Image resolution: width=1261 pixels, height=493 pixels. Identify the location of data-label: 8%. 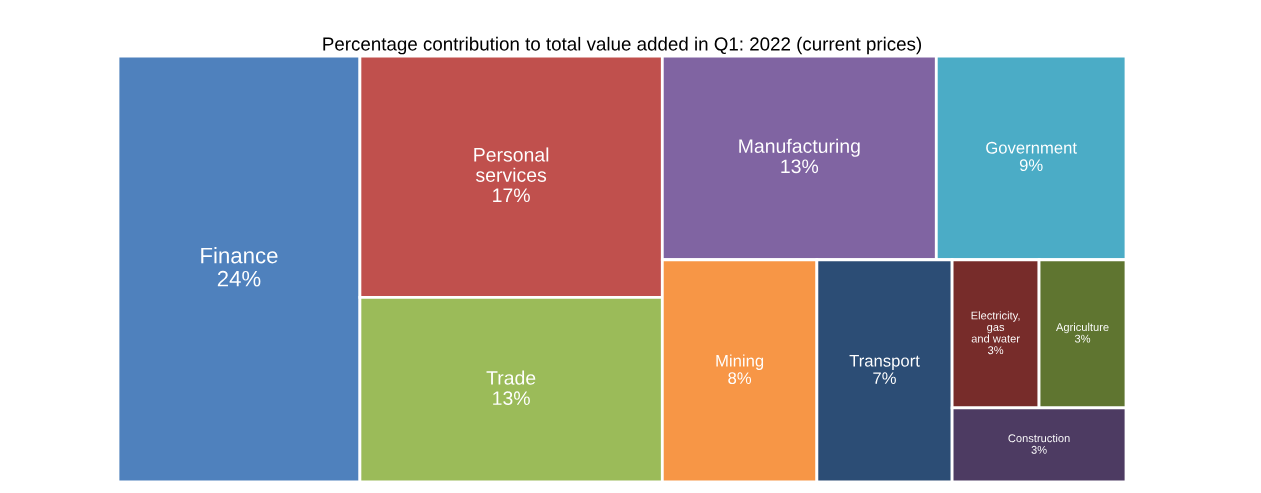
(740, 378).